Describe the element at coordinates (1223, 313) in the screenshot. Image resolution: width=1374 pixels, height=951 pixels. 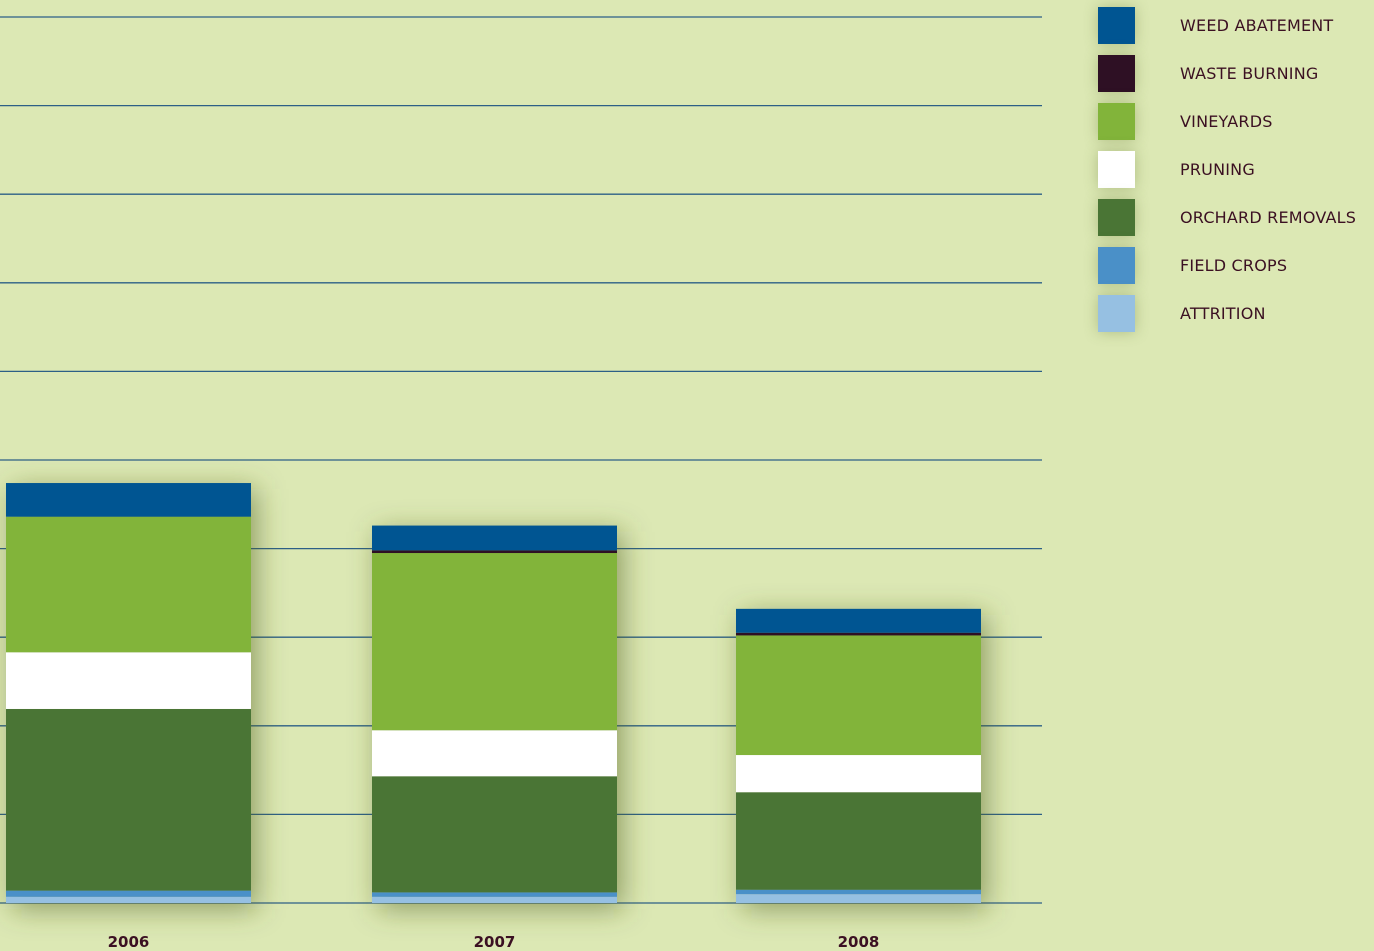
I see `legend-label: ATTRITION` at that location.